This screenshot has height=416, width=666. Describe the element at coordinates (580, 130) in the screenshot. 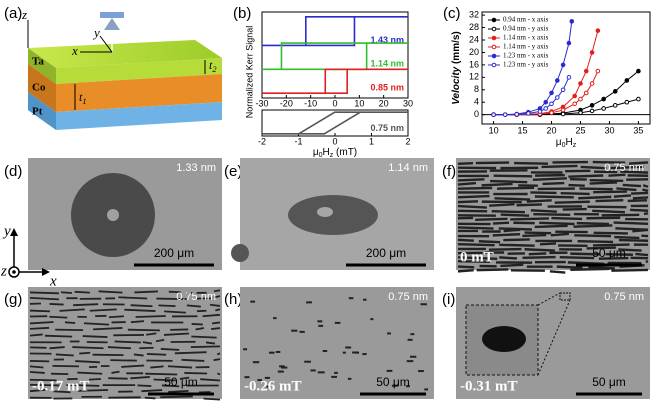

I see `x-tick-label: 25` at that location.